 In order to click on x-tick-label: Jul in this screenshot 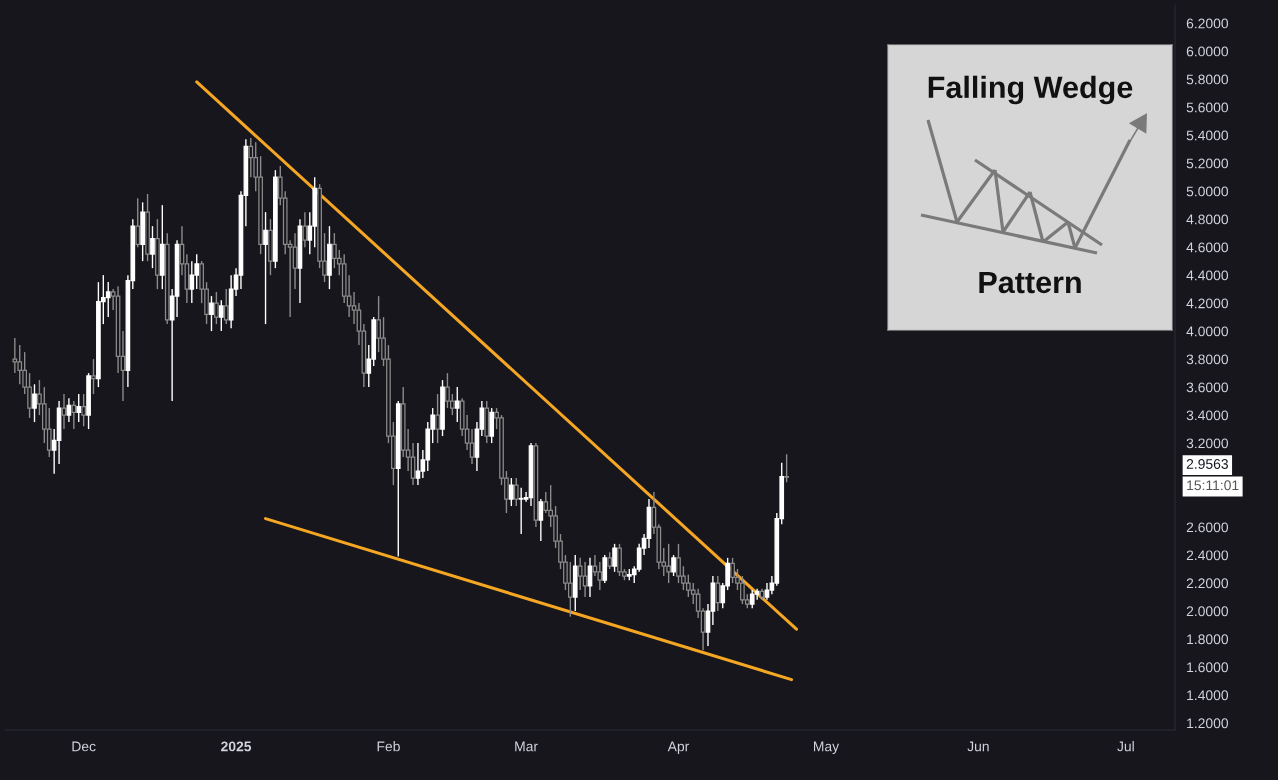, I will do `click(1125, 746)`.